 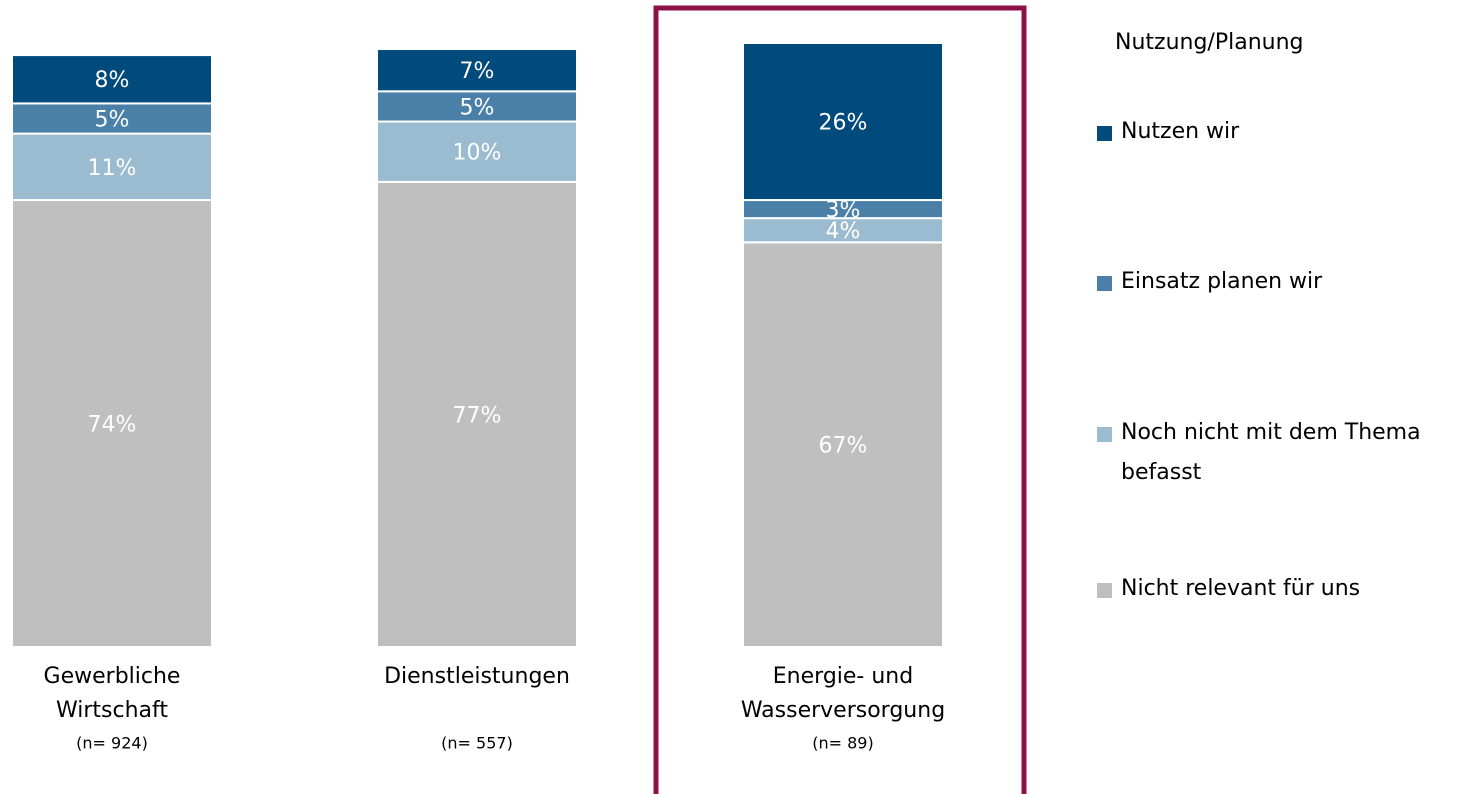 I want to click on sample-size: (n= 924), so click(x=112, y=743).